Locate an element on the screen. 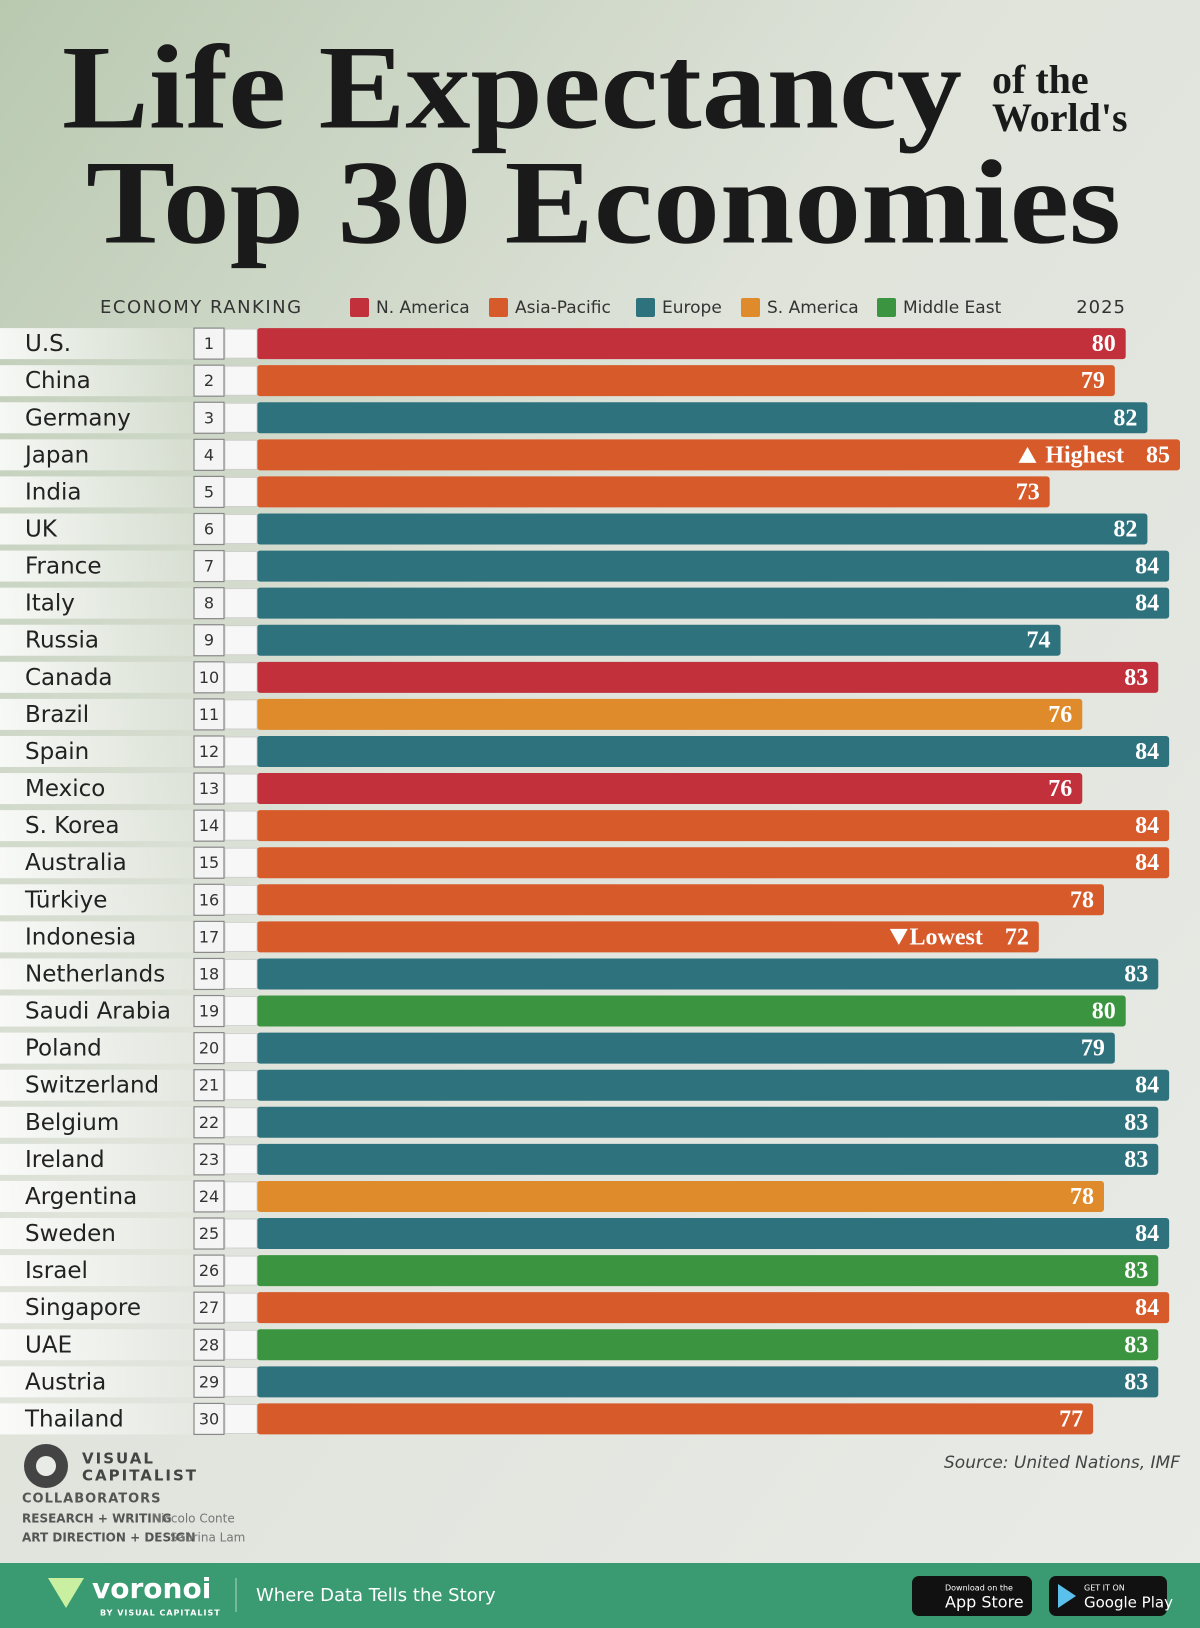 This screenshot has width=1200, height=1628. credit-role: ART DIRECTION + DESIGN is located at coordinates (108, 1538).